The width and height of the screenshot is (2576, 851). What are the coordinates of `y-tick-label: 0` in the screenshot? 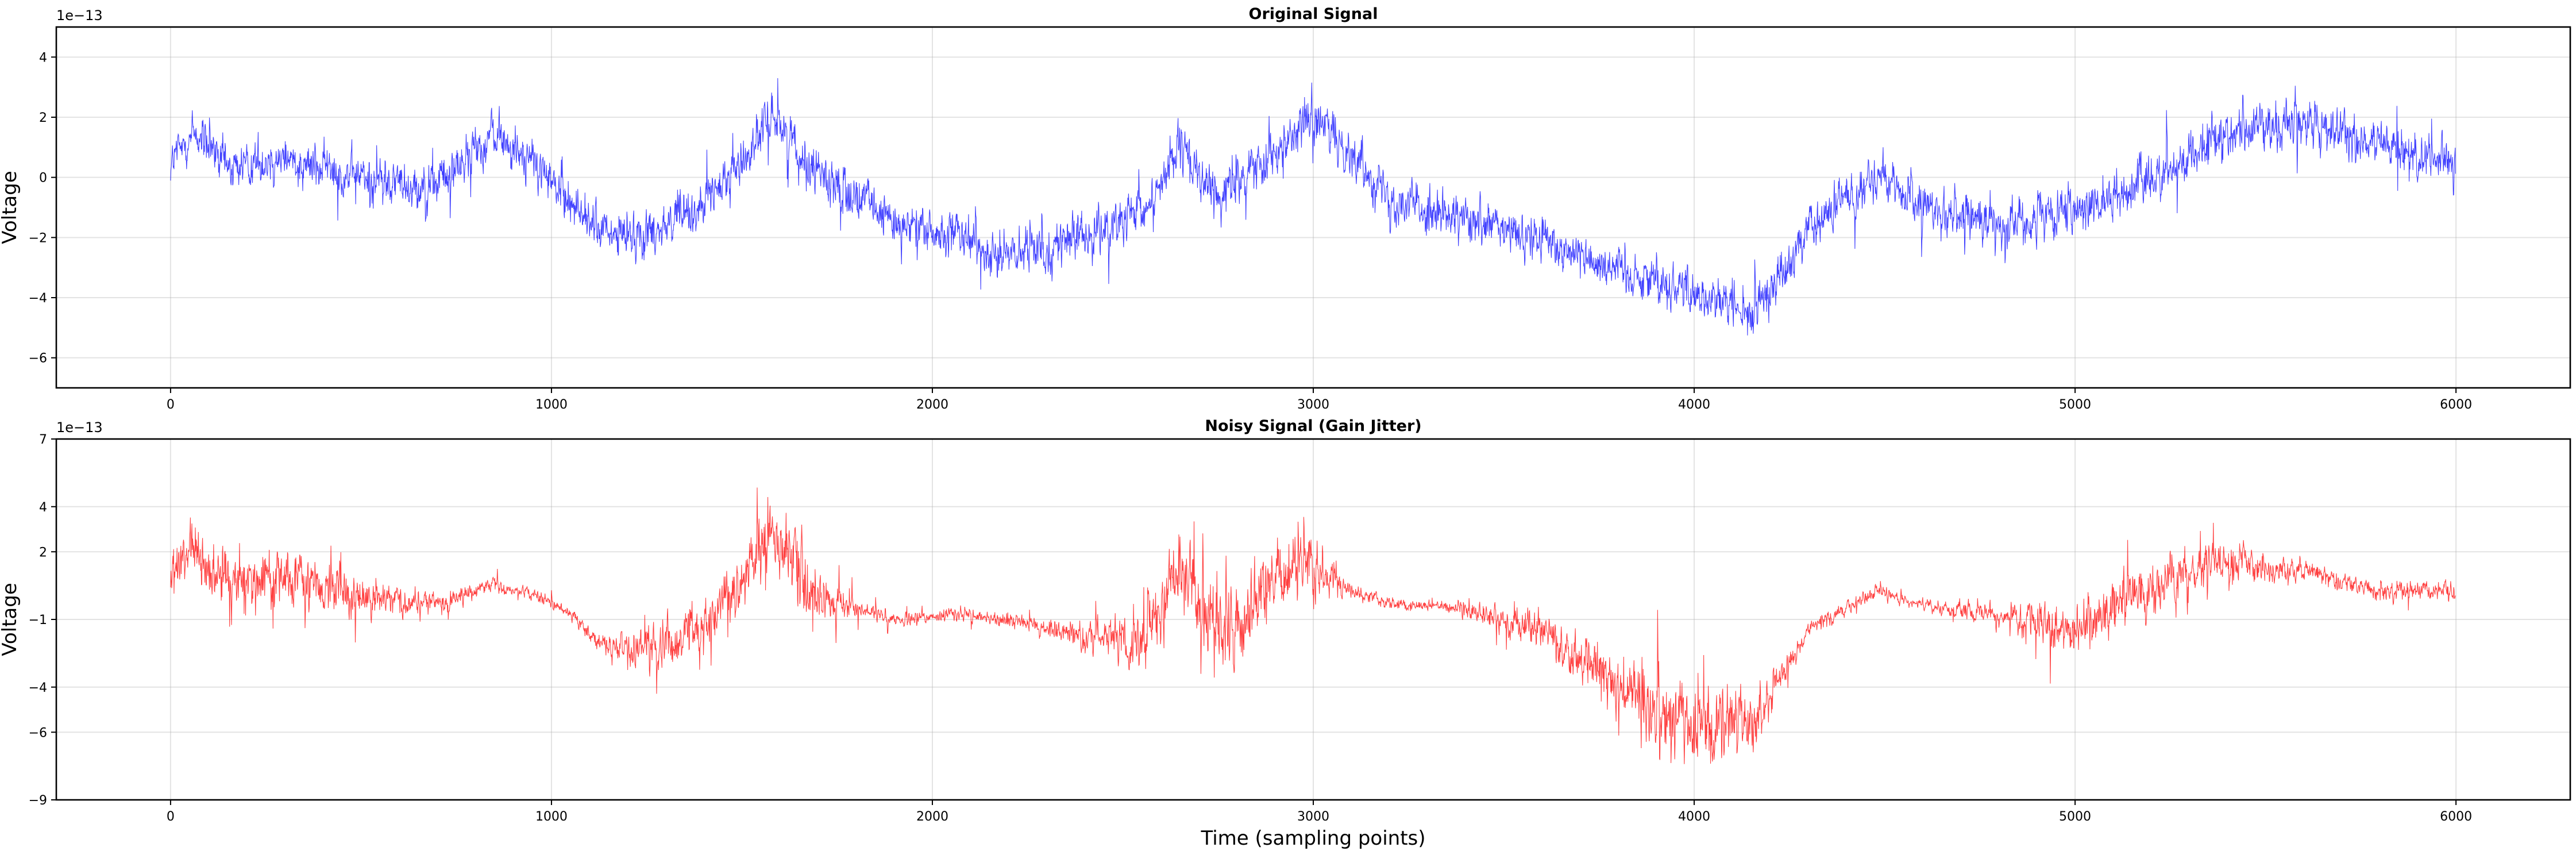 It's located at (43, 178).